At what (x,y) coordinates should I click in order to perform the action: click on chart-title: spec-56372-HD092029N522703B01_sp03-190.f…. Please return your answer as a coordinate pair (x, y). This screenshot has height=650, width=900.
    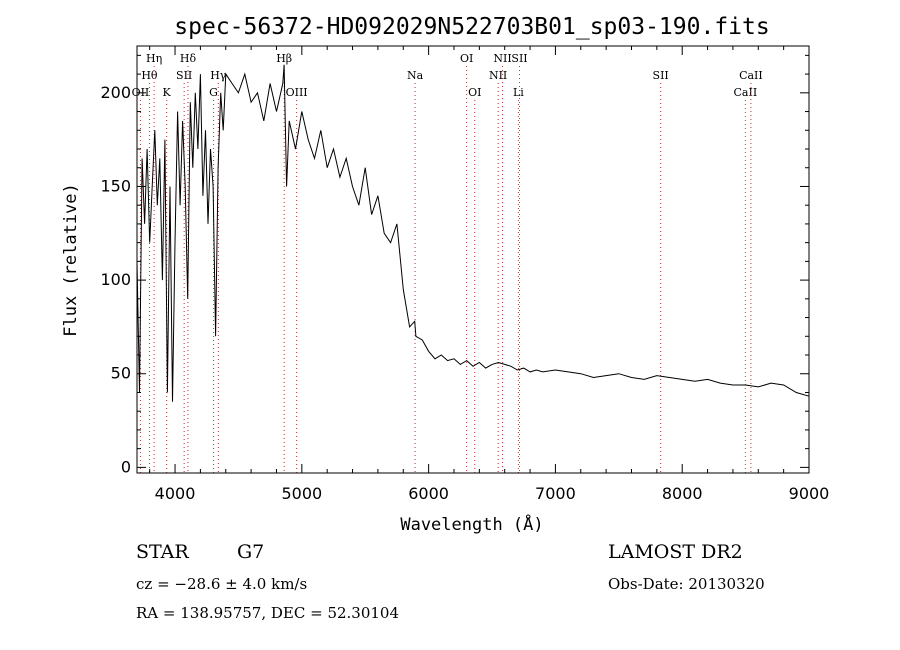
    Looking at the image, I should click on (471, 27).